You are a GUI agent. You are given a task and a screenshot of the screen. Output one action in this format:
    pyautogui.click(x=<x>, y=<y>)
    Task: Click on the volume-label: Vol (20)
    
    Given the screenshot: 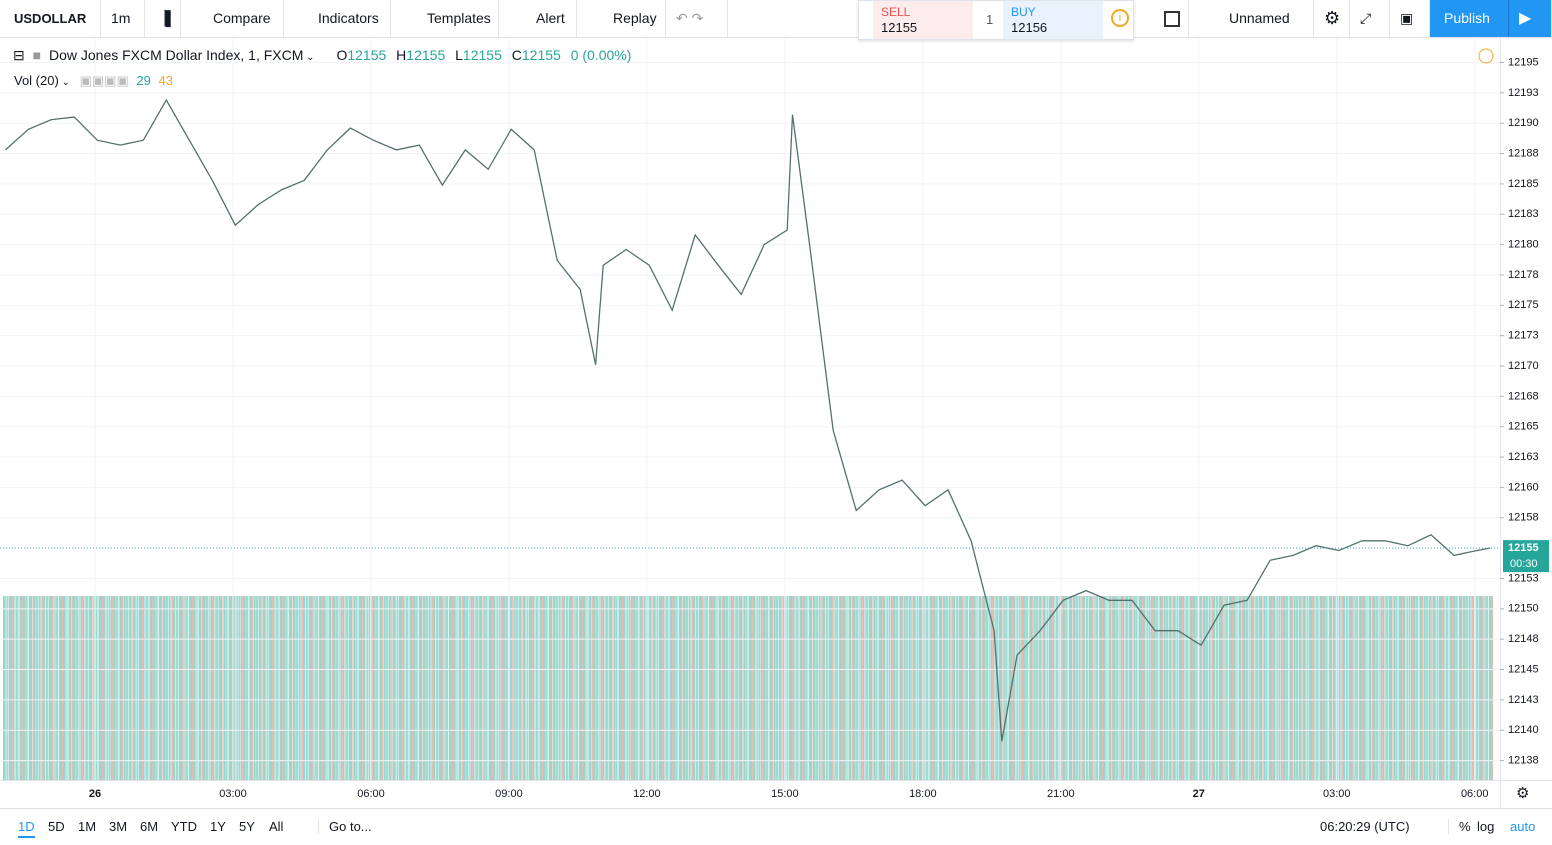 What is the action you would take?
    pyautogui.click(x=36, y=80)
    